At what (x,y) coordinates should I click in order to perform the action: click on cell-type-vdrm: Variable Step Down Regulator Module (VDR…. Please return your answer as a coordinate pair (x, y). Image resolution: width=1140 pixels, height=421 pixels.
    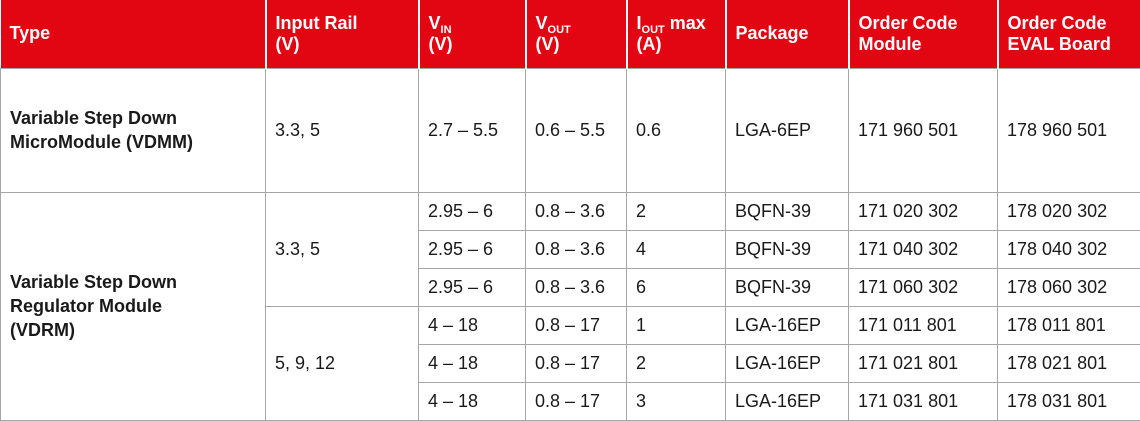
    Looking at the image, I should click on (133, 306).